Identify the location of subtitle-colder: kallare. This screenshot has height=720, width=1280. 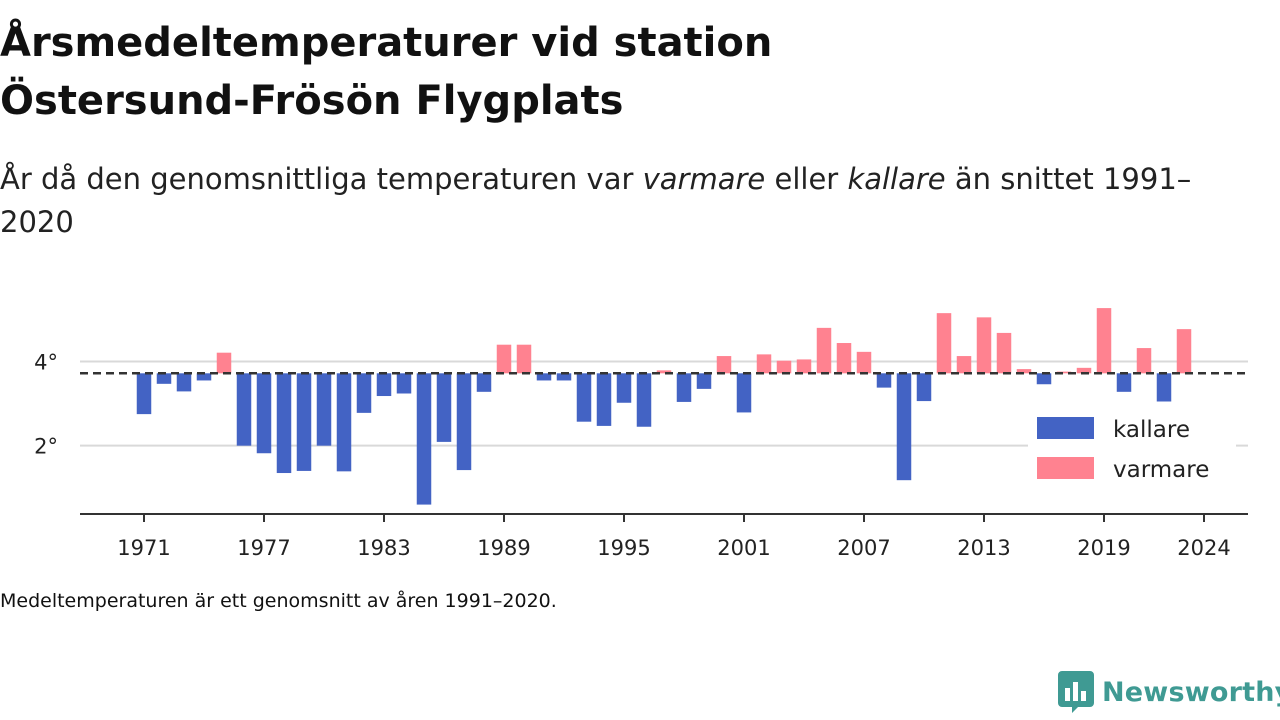
(896, 179).